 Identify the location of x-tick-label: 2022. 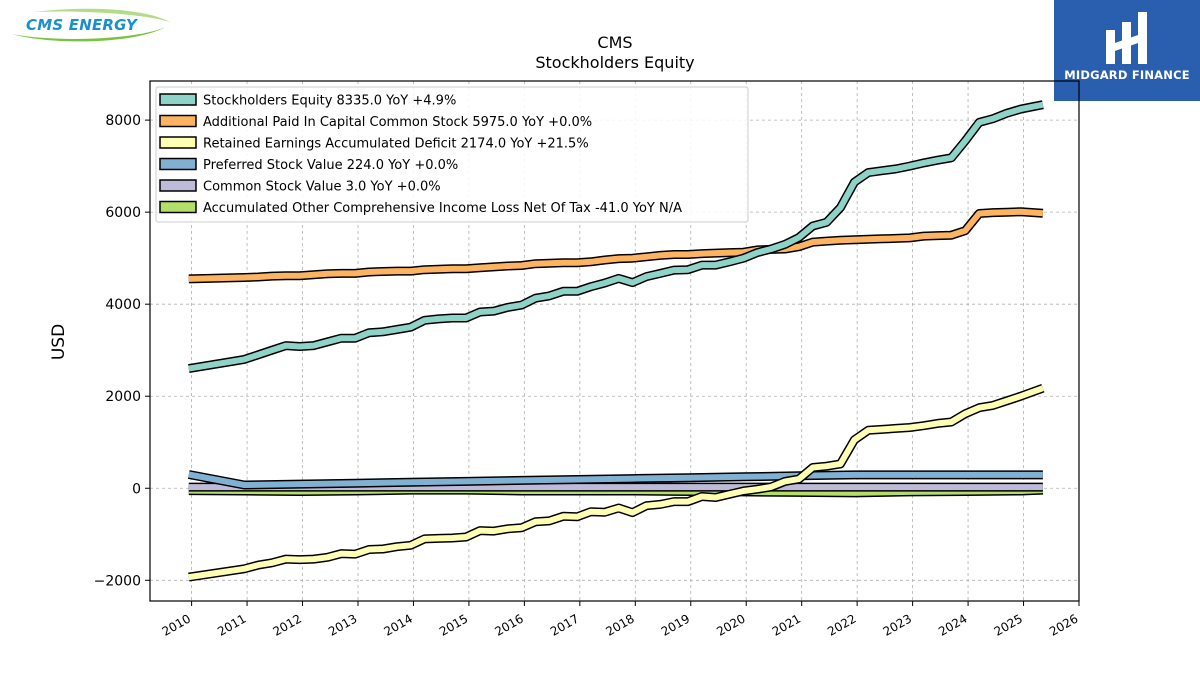
(841, 624).